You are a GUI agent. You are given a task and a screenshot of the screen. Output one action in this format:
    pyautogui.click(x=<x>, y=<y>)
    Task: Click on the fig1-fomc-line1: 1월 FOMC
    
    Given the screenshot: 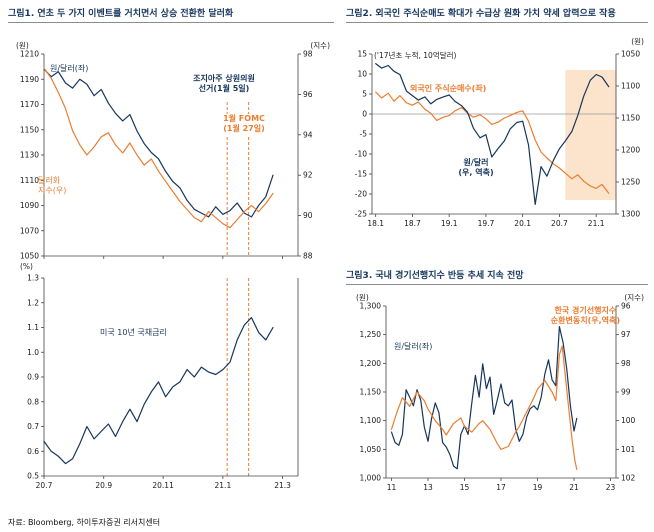 What is the action you would take?
    pyautogui.click(x=244, y=118)
    